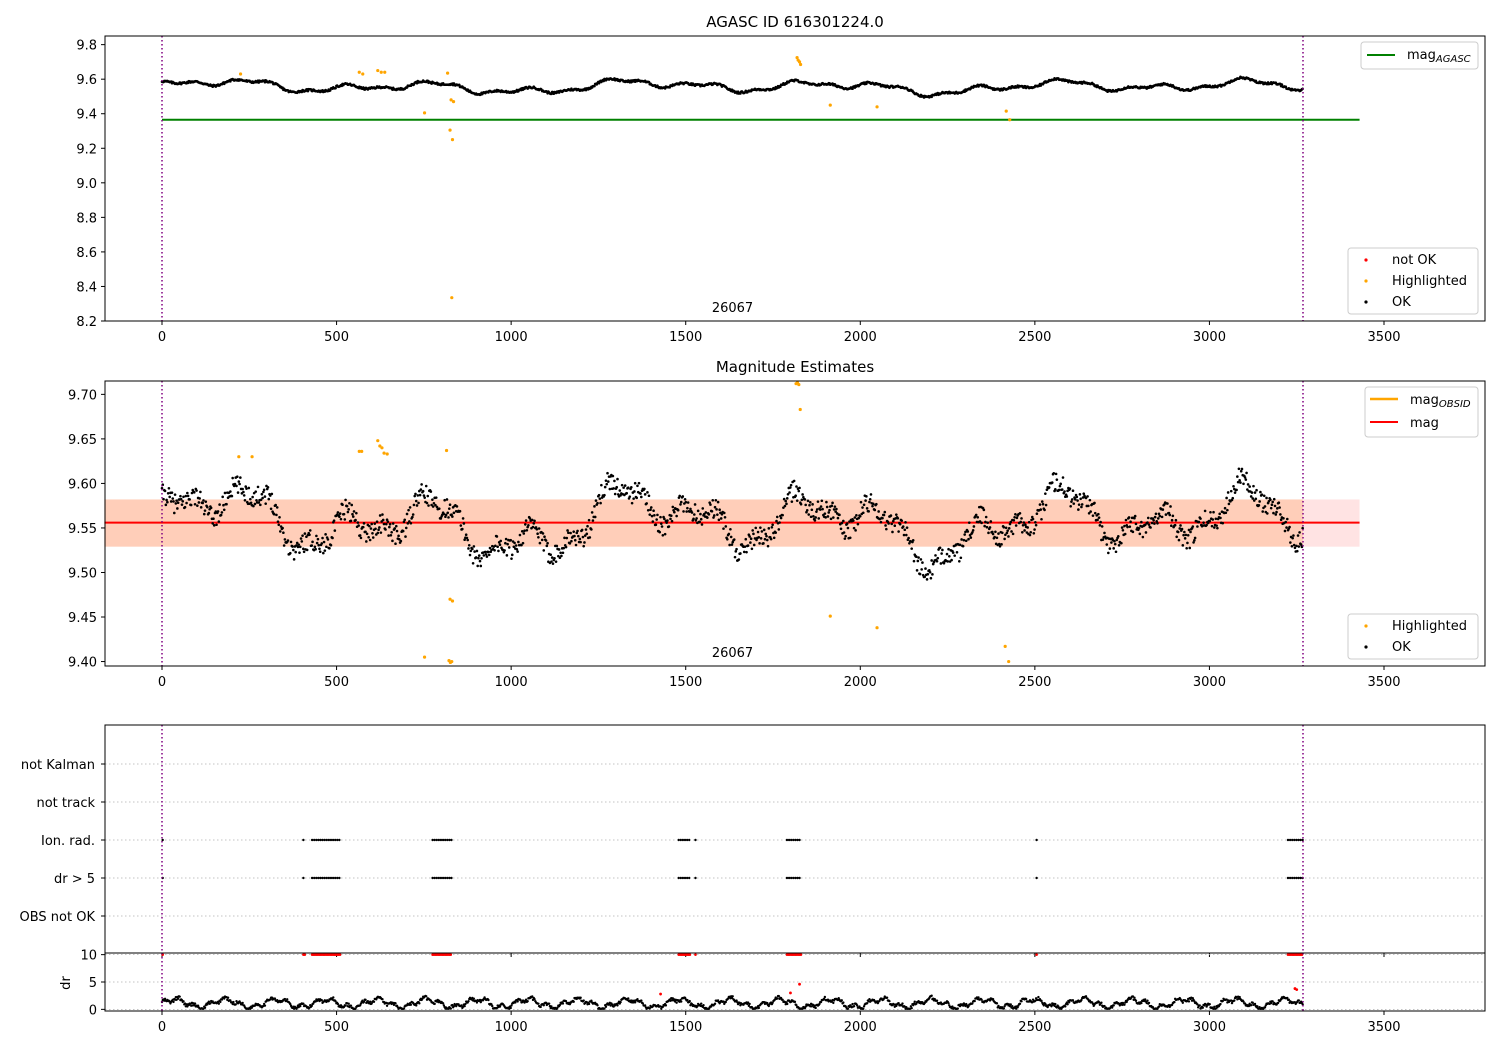 The image size is (1500, 1050). Describe the element at coordinates (86, 80) in the screenshot. I see `y-tick-label: 9.6` at that location.